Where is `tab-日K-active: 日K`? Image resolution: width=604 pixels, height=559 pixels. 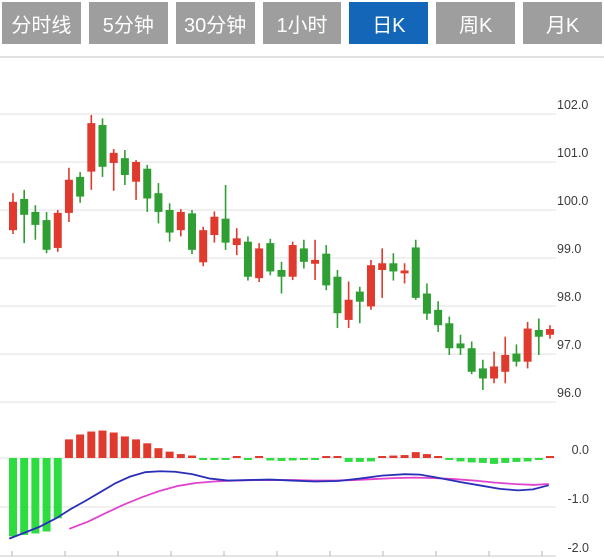
tab-日K-active: 日K is located at coordinates (389, 23).